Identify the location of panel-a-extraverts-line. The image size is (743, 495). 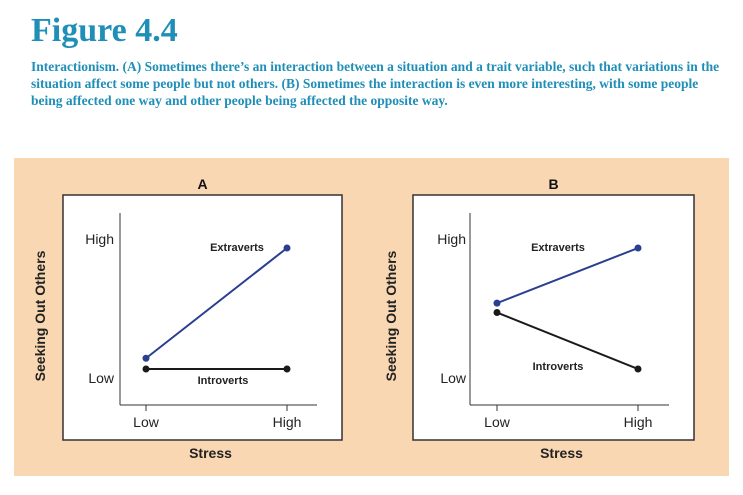
(216, 303).